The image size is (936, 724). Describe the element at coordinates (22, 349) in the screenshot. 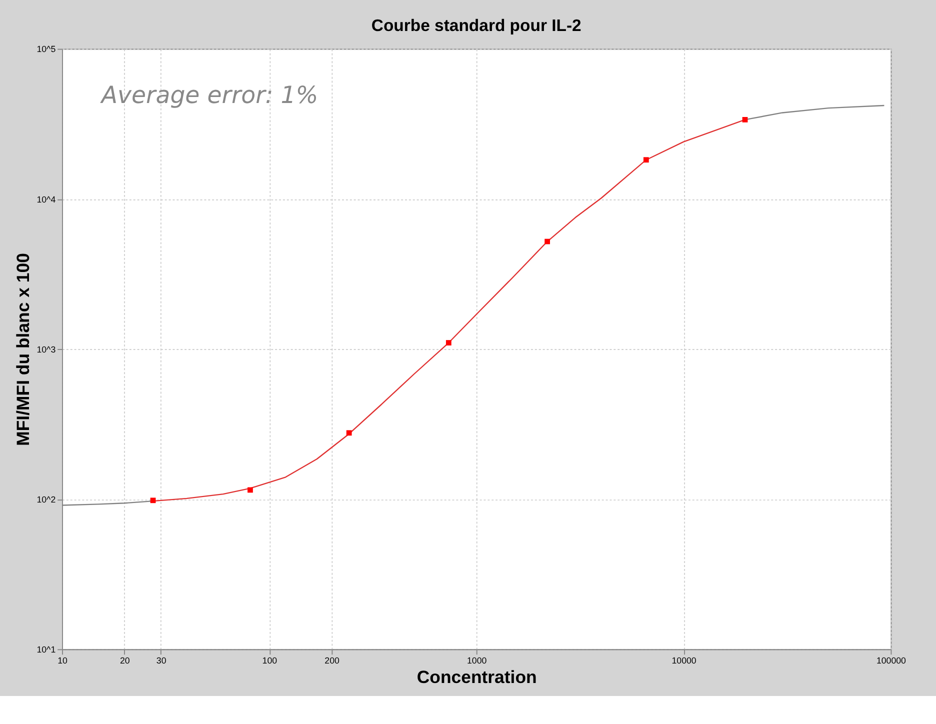

I see `y-axis-title: MFI/MFI du blanc x 100` at that location.